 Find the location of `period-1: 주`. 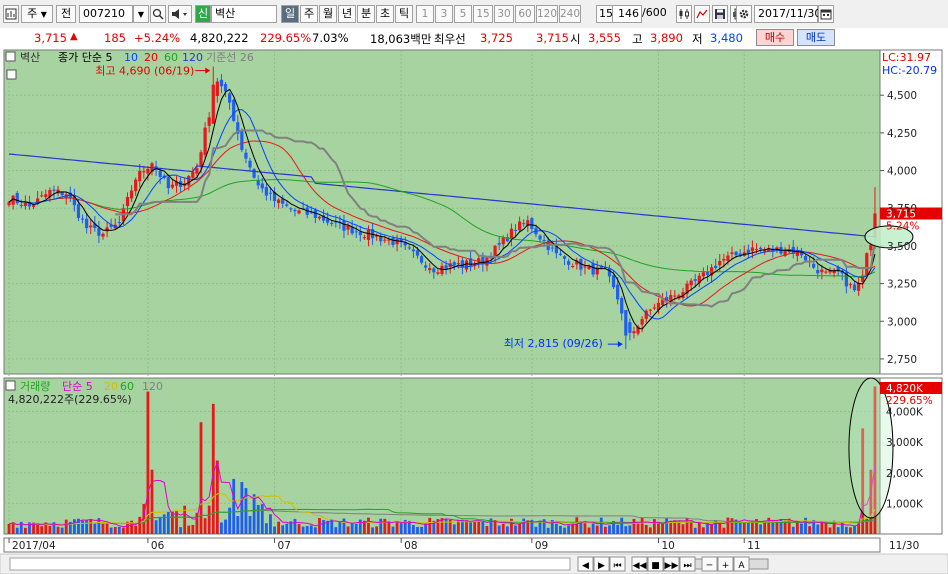

period-1: 주 is located at coordinates (309, 14).